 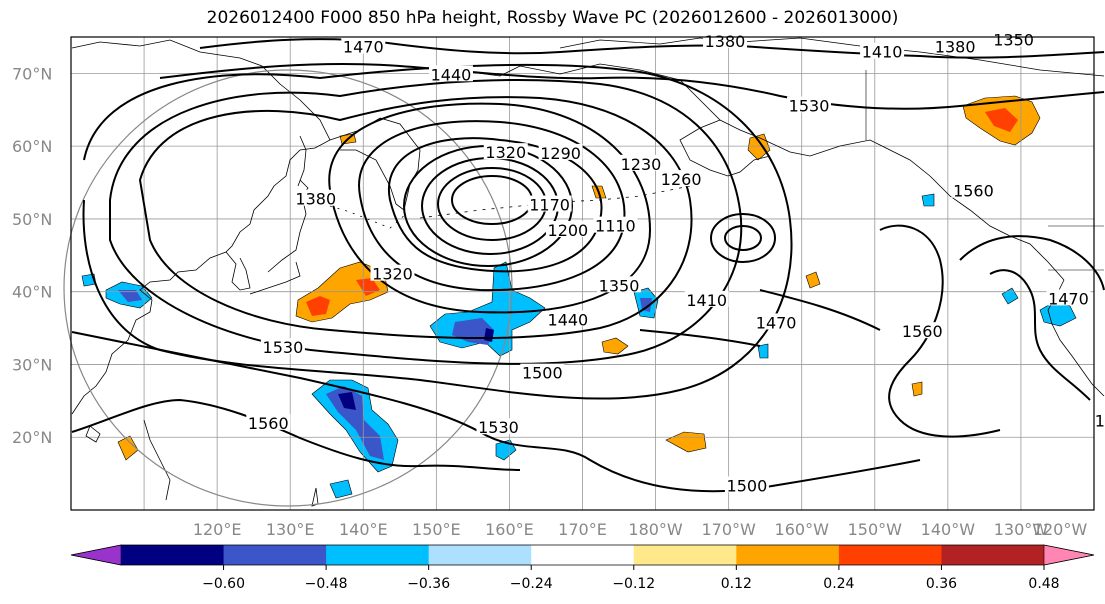 What do you see at coordinates (633, 584) in the screenshot?
I see `colorbar-tick-label: −0.12` at bounding box center [633, 584].